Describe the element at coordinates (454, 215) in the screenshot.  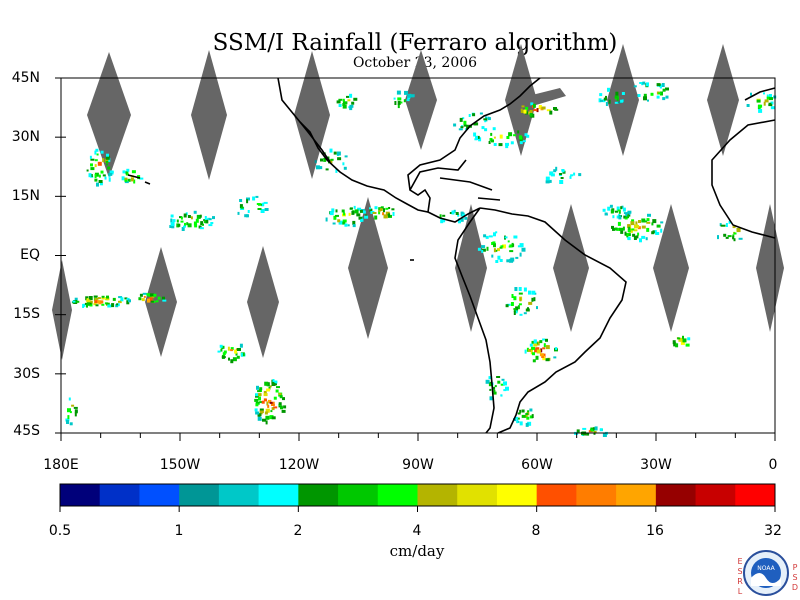
I see `coastline-central-america` at that location.